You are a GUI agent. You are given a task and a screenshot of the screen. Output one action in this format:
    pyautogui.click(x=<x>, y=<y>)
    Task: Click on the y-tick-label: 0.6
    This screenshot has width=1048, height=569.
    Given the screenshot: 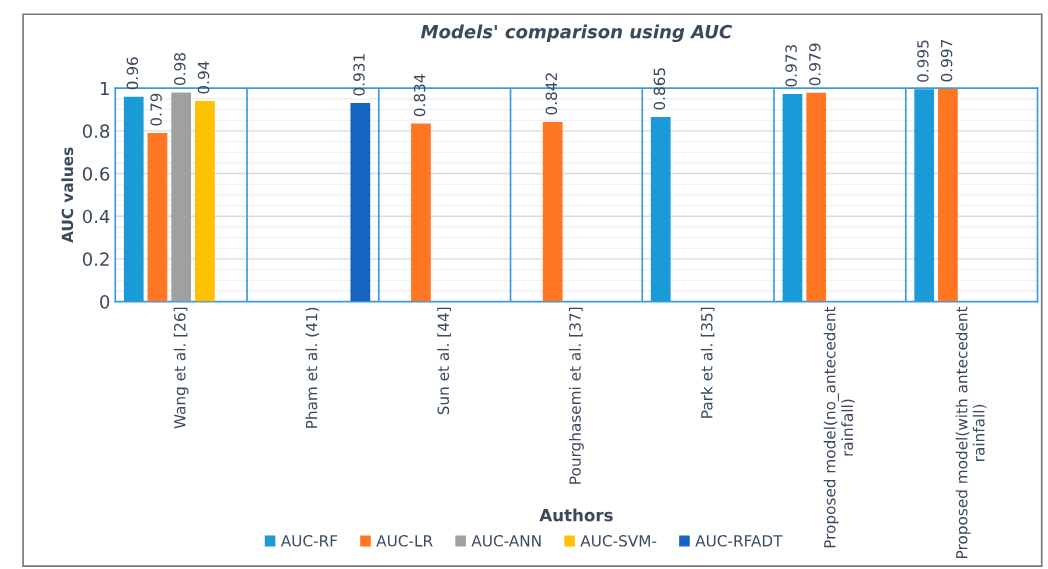 What is the action you would take?
    pyautogui.click(x=96, y=174)
    